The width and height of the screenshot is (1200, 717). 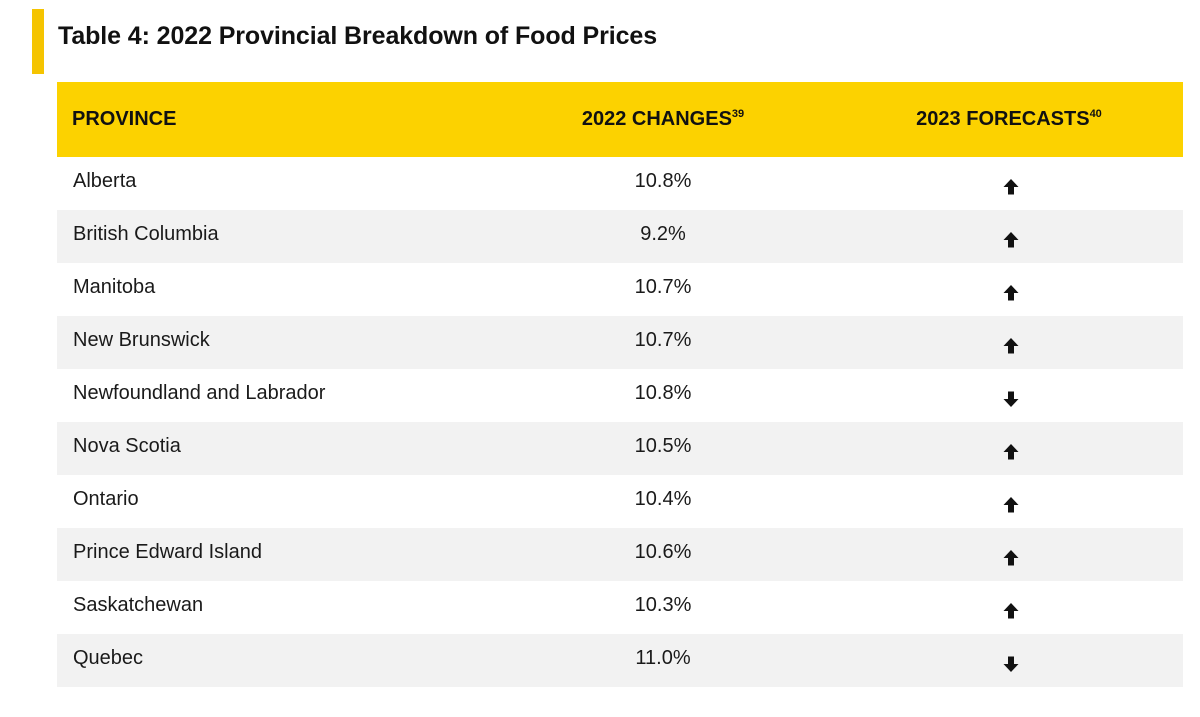 What do you see at coordinates (167, 552) in the screenshot?
I see `province-cell: Prince Edward Island` at bounding box center [167, 552].